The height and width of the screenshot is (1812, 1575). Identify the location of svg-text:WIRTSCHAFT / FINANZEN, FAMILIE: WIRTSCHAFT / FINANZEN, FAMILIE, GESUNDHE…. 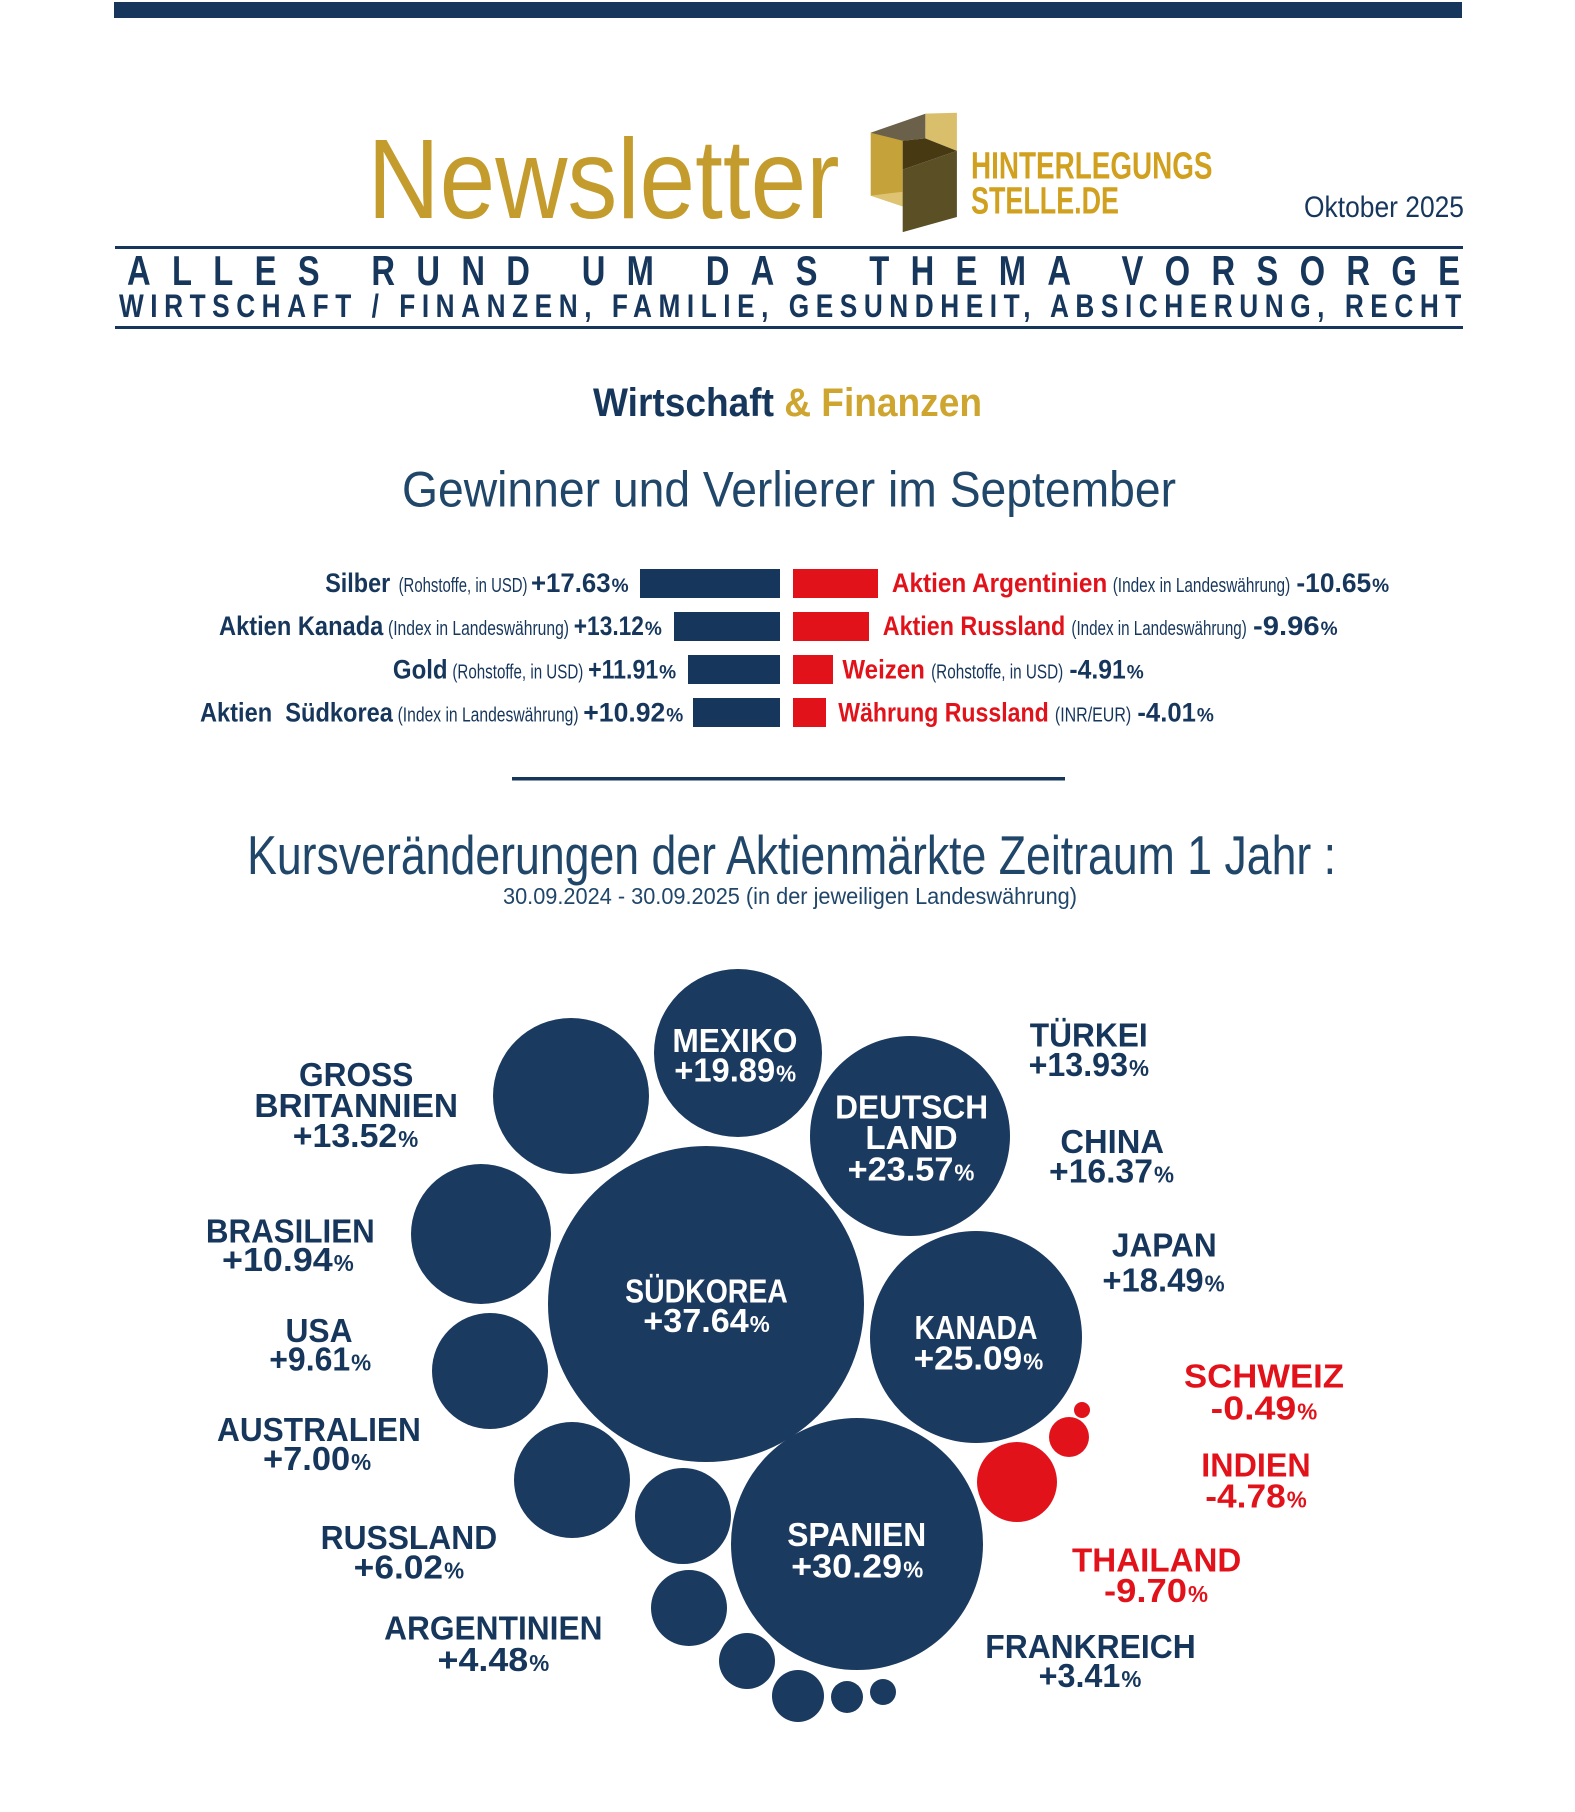
(790, 307).